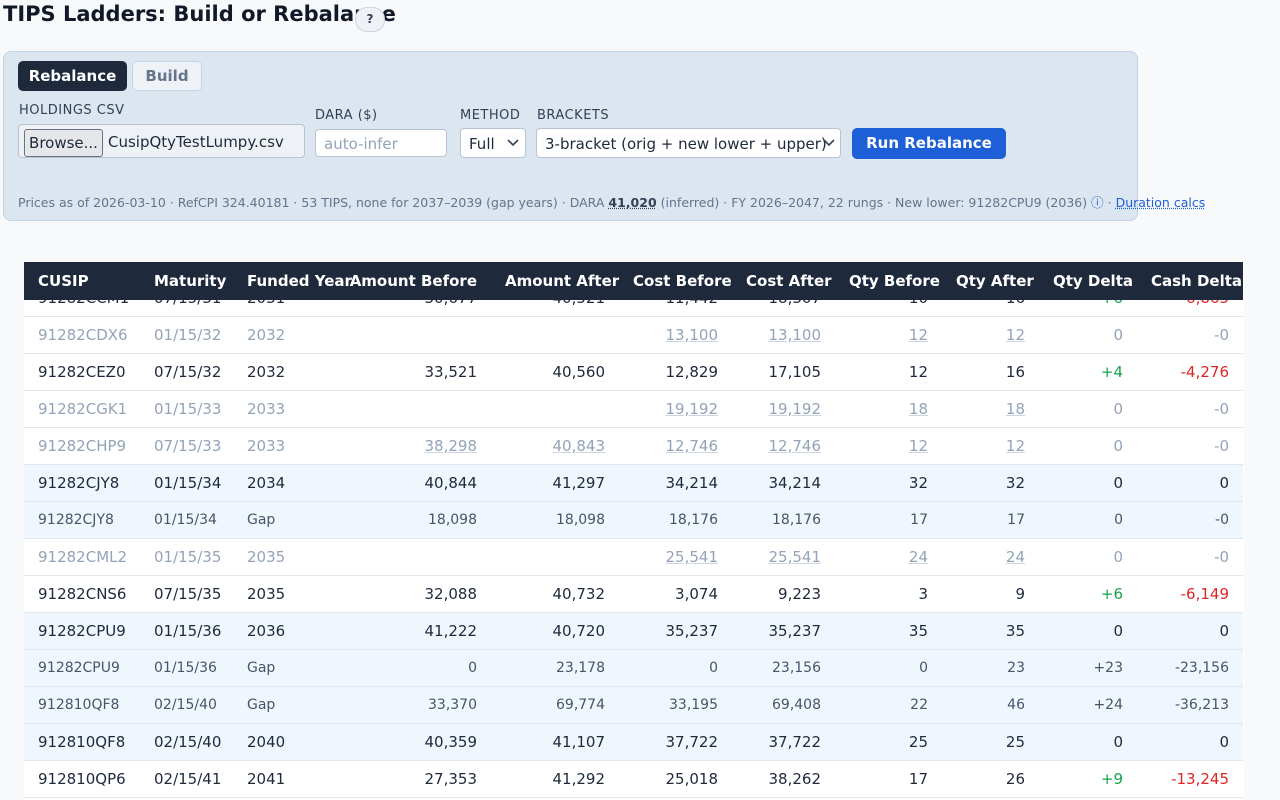 This screenshot has width=1280, height=800. I want to click on cell: 9, so click(990, 594).